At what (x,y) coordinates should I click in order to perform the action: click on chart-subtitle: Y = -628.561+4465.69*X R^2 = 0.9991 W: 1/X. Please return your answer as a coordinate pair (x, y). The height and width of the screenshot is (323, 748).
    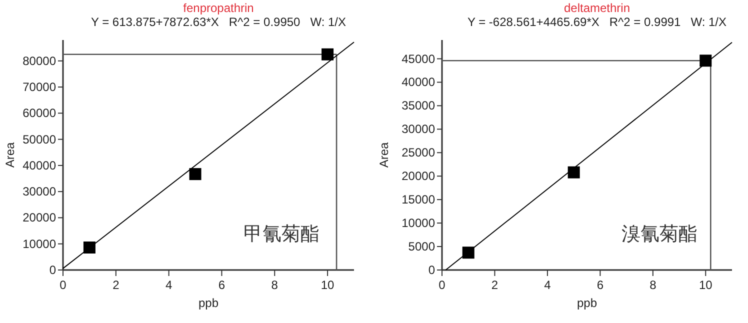
    Looking at the image, I should click on (597, 22).